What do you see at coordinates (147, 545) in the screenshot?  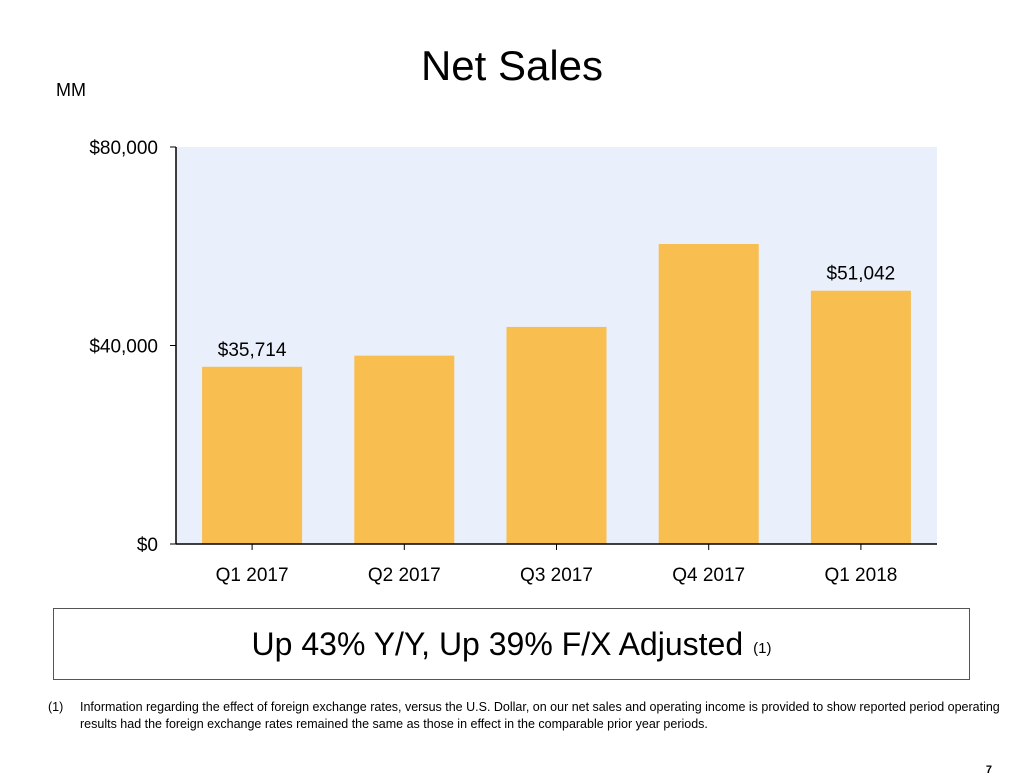 I see `y-tick-label: $0` at bounding box center [147, 545].